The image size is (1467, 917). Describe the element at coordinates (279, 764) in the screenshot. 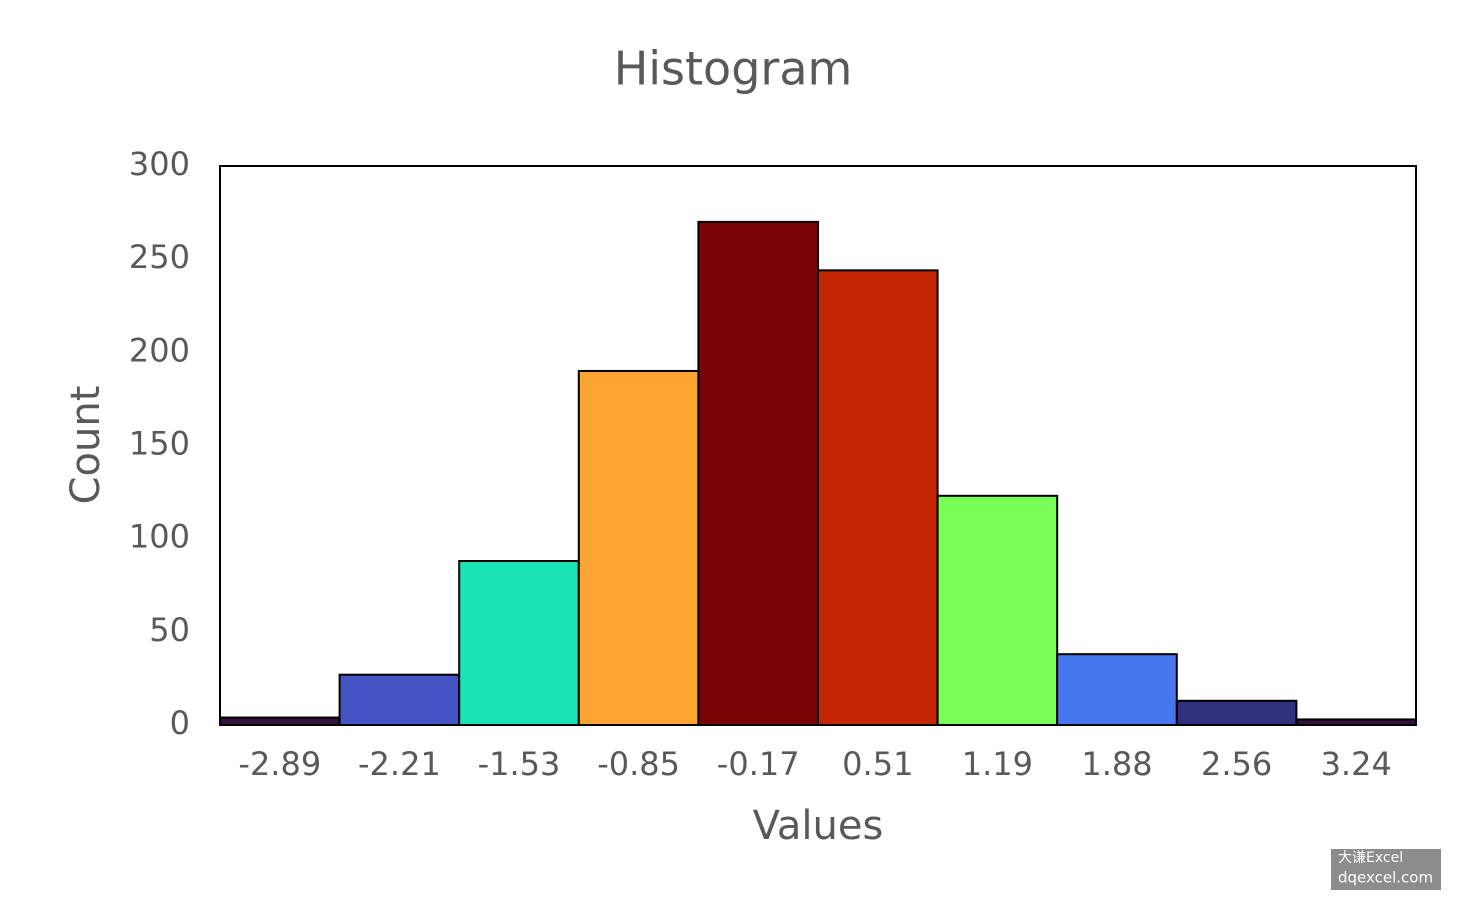

I see `x-tick-label: -2.89` at that location.